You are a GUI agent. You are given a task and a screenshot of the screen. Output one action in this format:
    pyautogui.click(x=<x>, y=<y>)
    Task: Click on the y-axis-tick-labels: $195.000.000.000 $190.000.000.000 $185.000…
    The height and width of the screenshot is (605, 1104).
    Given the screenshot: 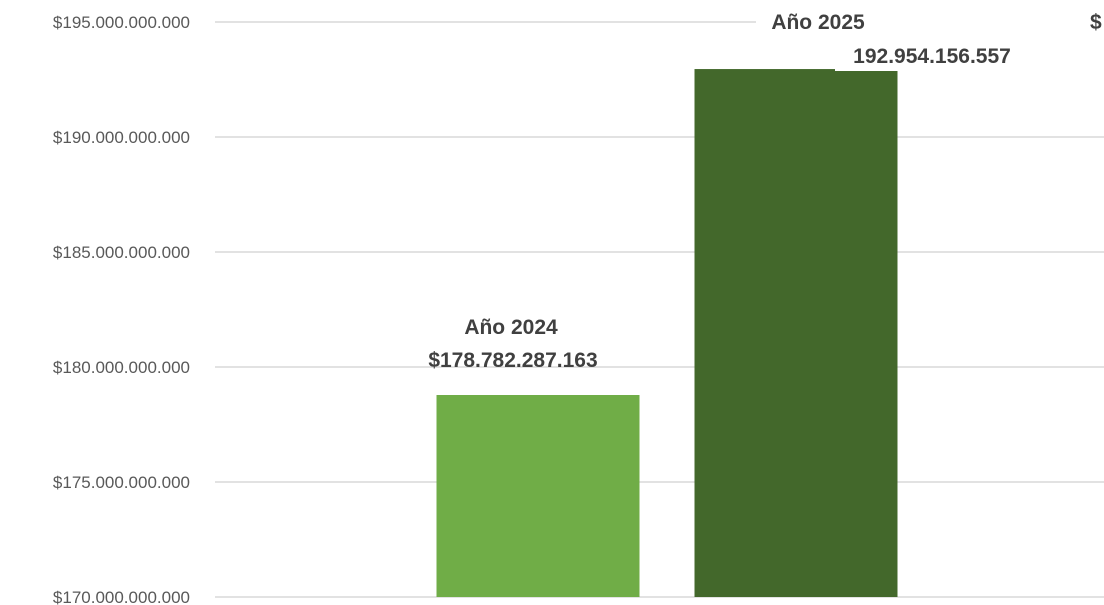 What is the action you would take?
    pyautogui.click(x=121, y=309)
    